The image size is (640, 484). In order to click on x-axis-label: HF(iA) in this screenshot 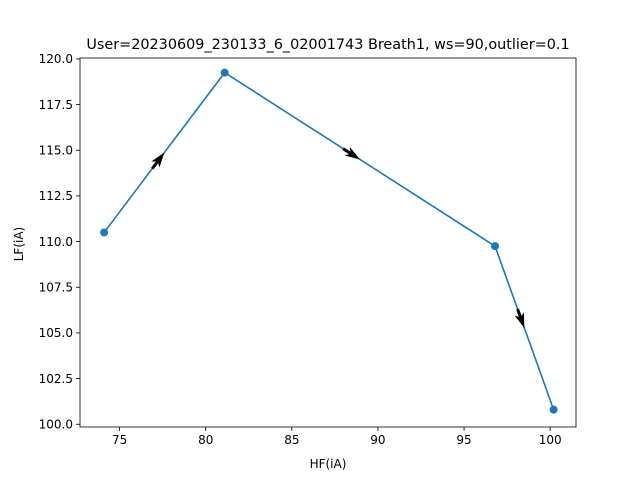, I will do `click(328, 464)`.